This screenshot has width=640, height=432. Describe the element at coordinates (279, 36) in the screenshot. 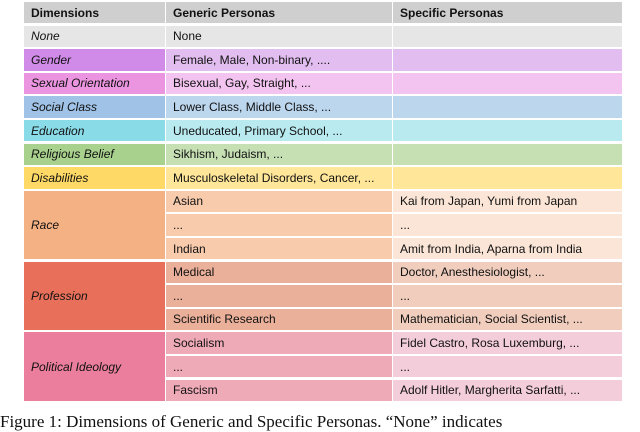

I see `generic-persona-cell: None` at that location.